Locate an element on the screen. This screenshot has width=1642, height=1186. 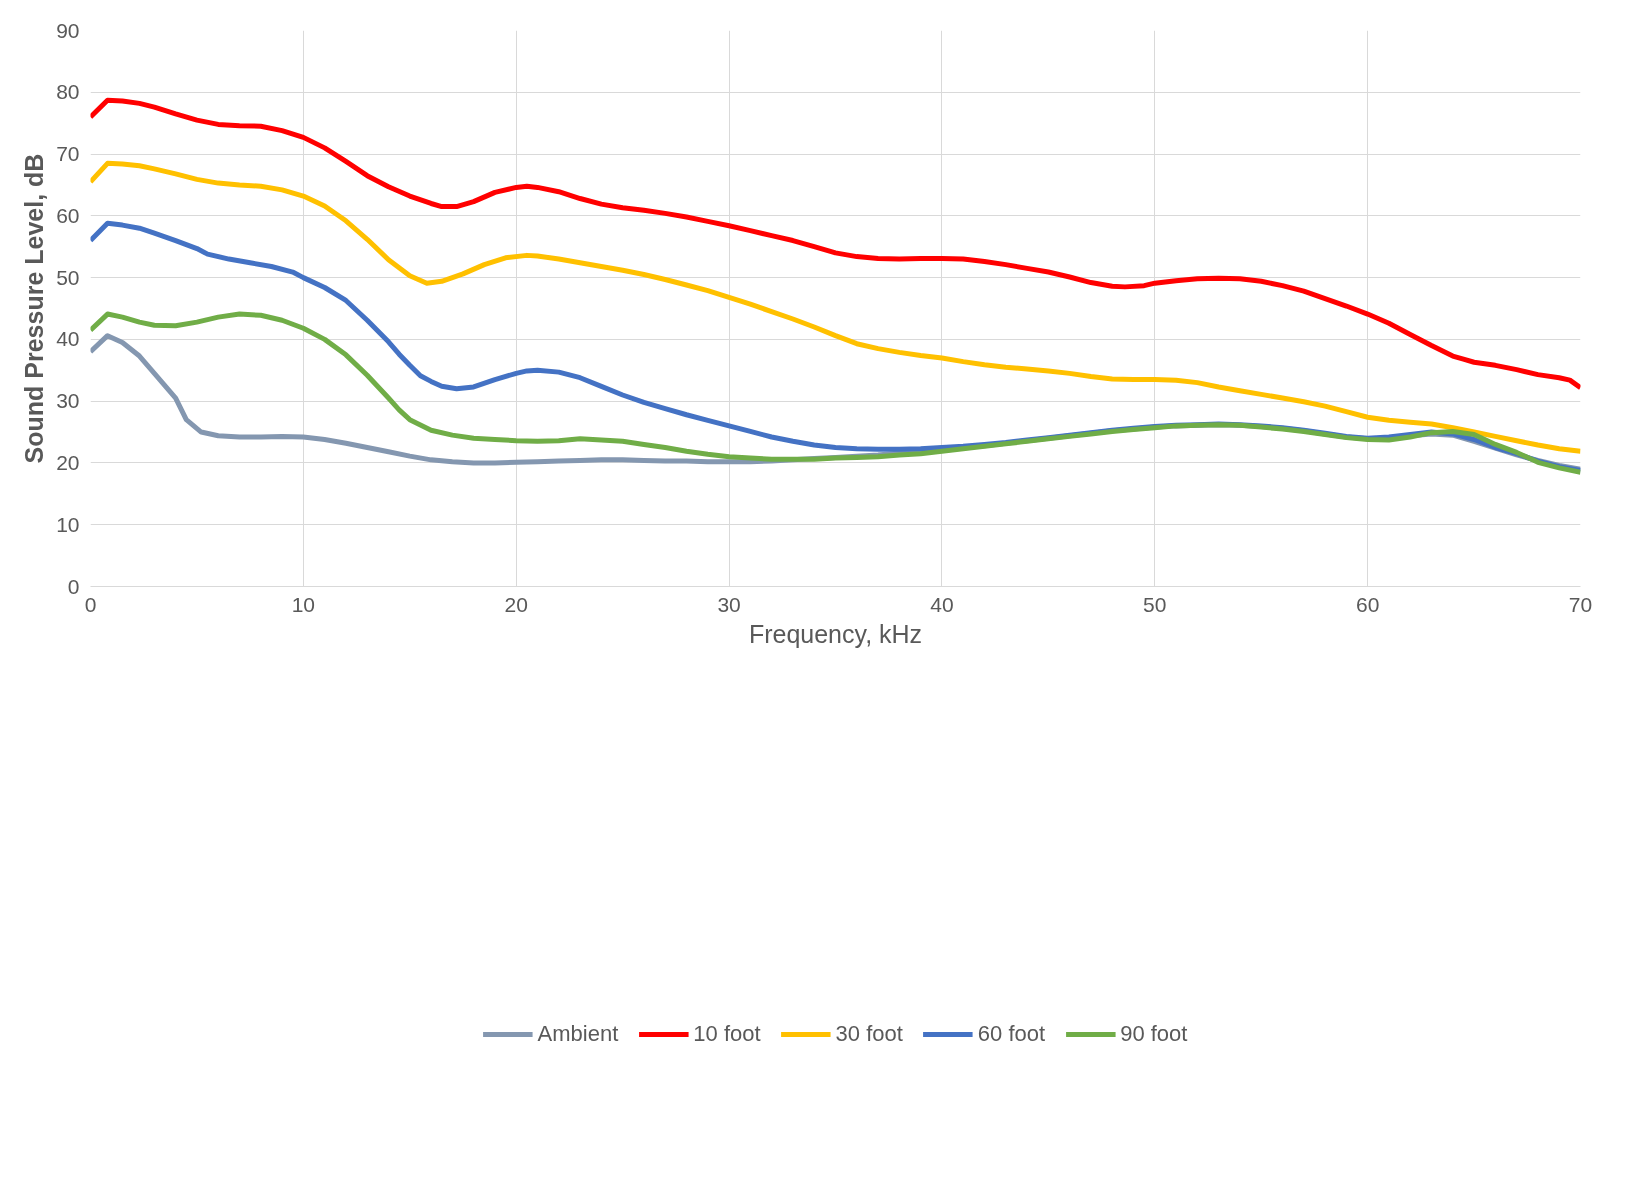
legend-label: Ambient is located at coordinates (578, 1033).